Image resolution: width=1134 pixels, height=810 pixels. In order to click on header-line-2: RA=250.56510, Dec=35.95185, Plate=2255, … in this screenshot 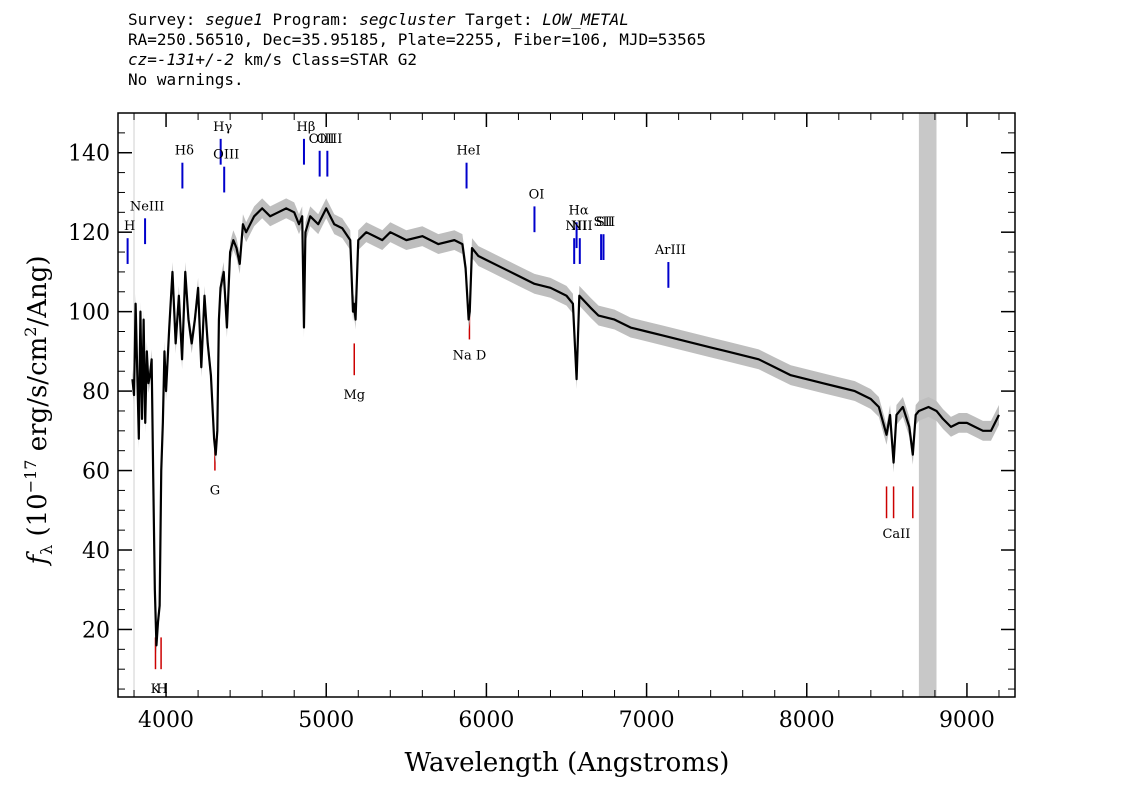, I will do `click(417, 39)`.